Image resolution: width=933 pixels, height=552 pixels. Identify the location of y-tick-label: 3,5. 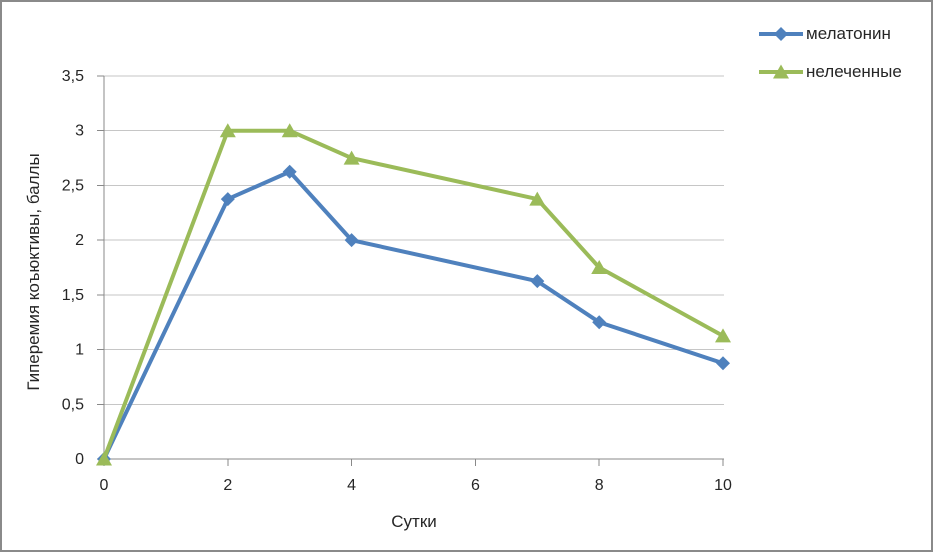
(73, 76).